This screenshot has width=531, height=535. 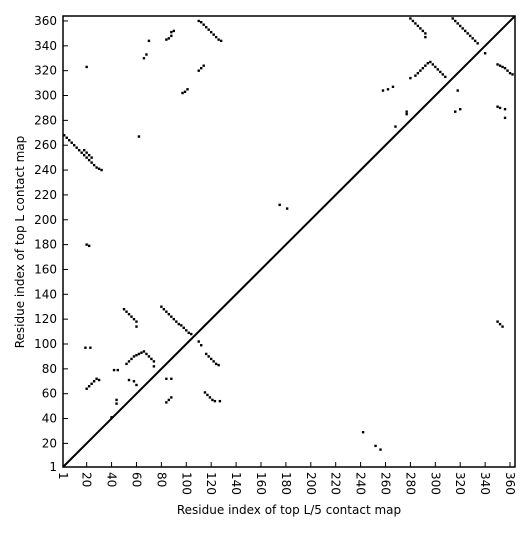 What do you see at coordinates (161, 479) in the screenshot?
I see `x-tick-label: 80` at bounding box center [161, 479].